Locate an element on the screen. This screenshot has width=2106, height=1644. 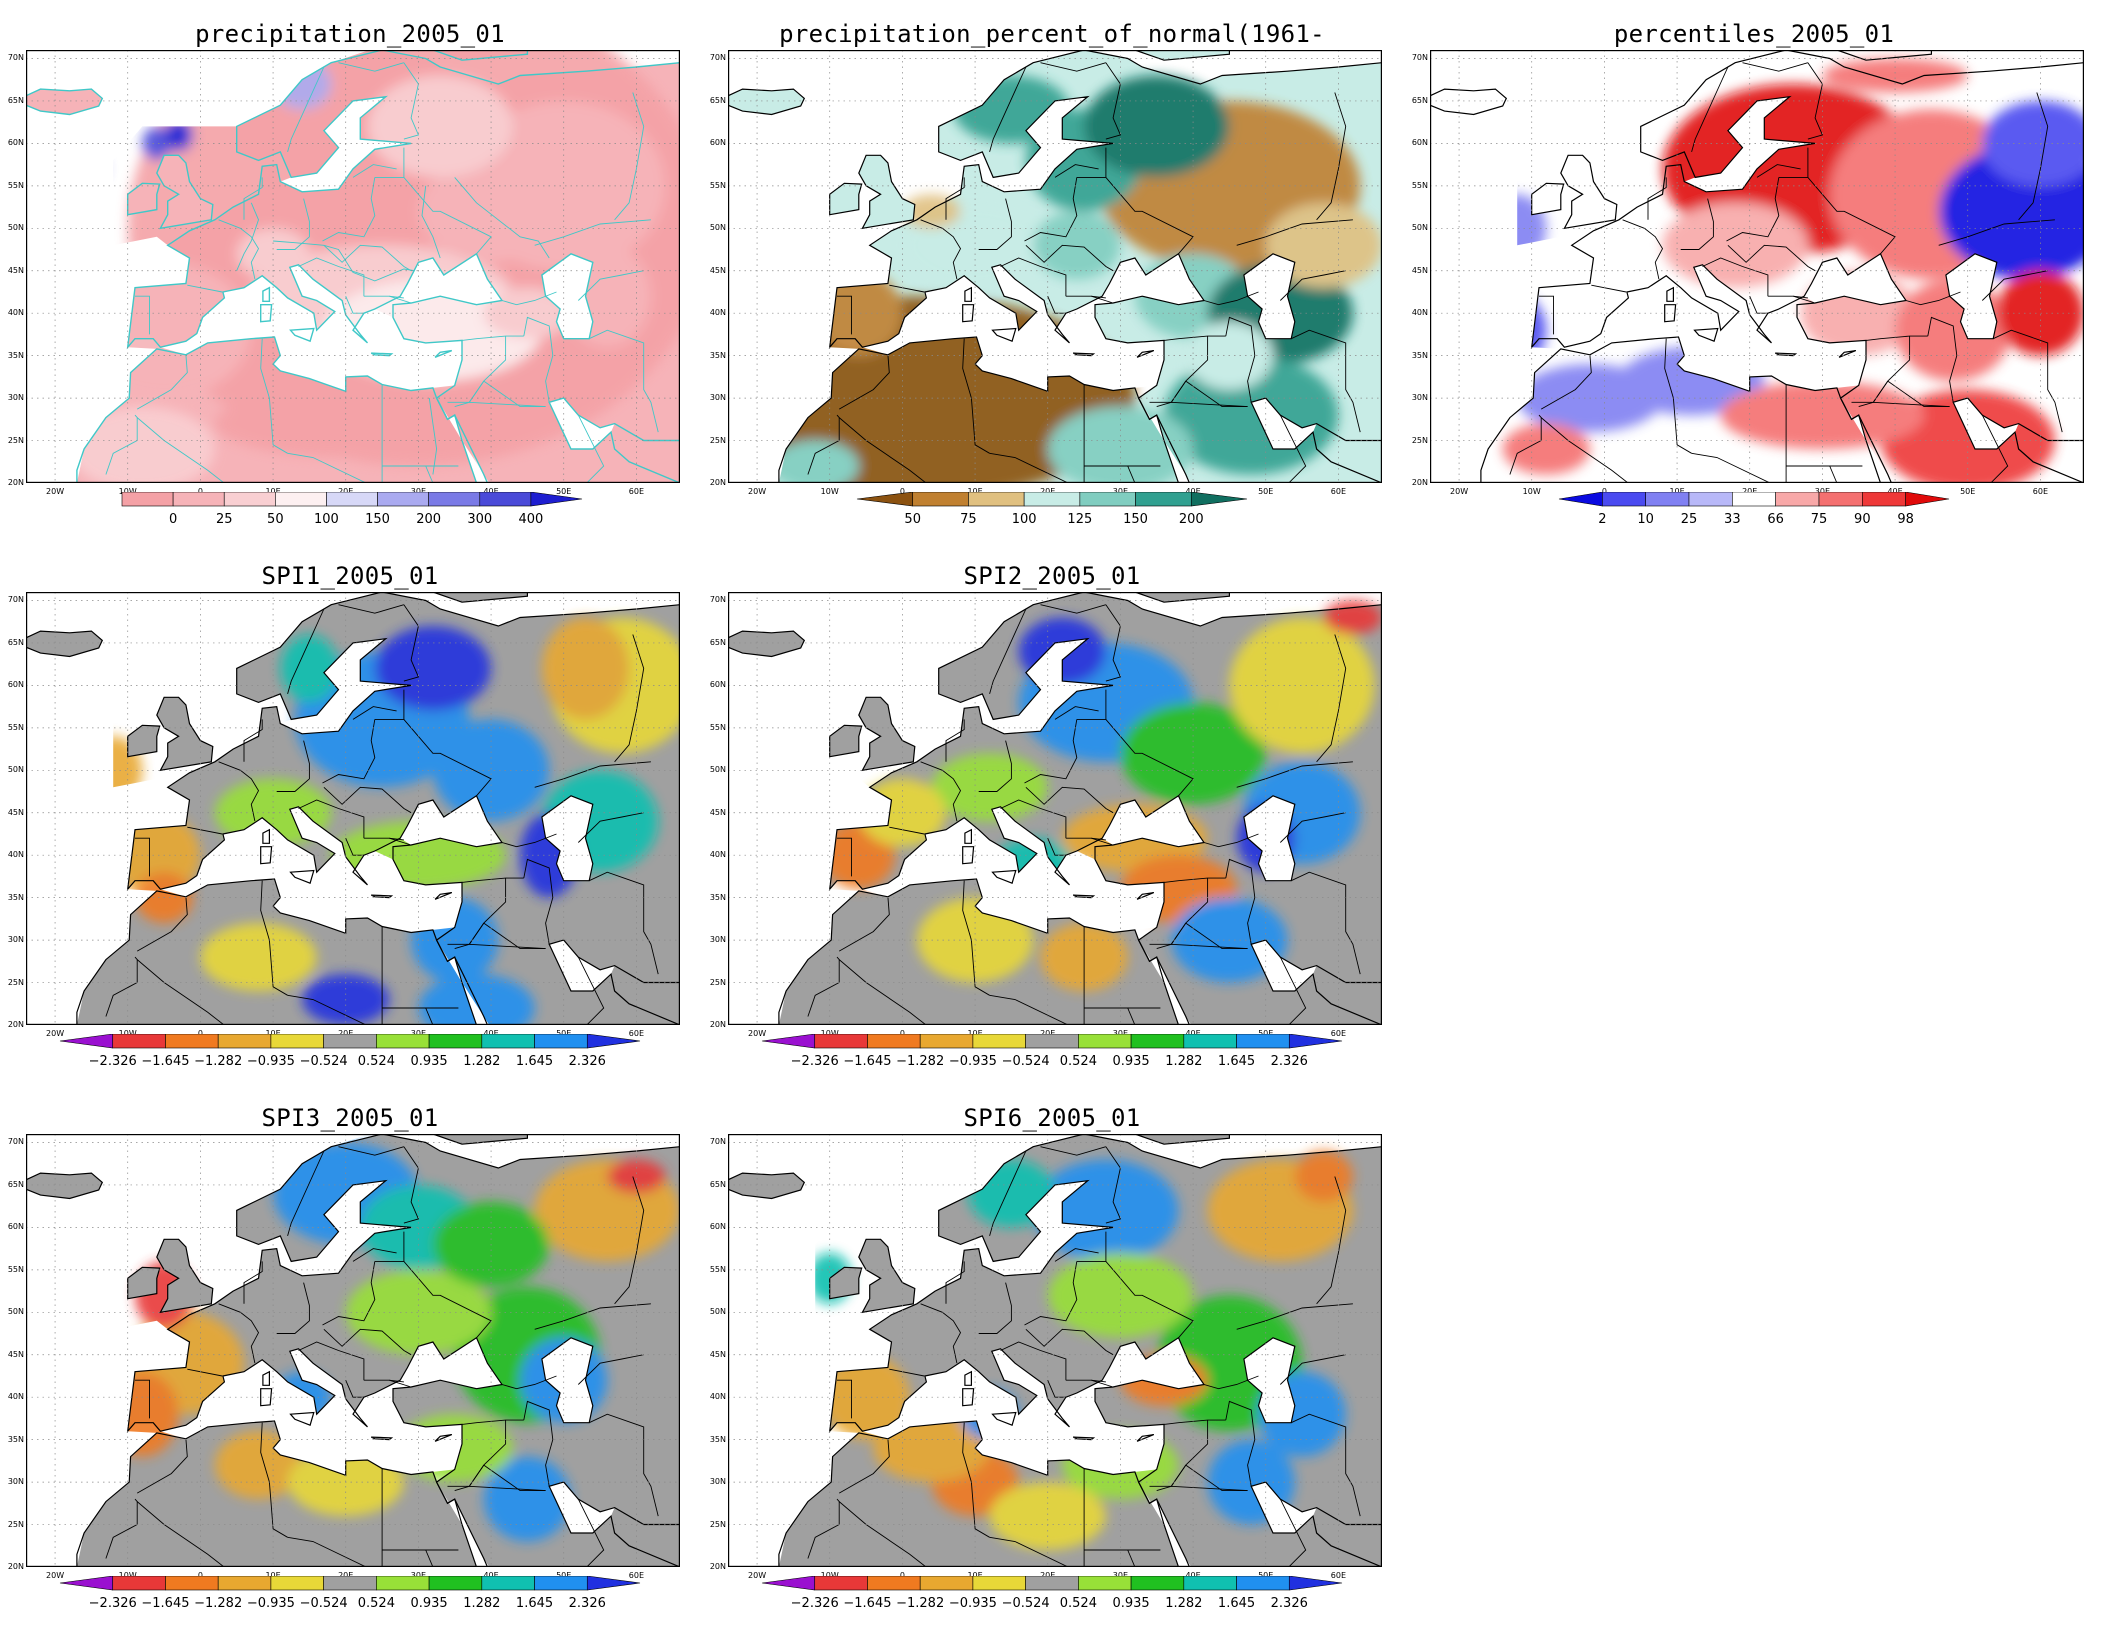
colorbar-label: −0.524 is located at coordinates (323, 1603).